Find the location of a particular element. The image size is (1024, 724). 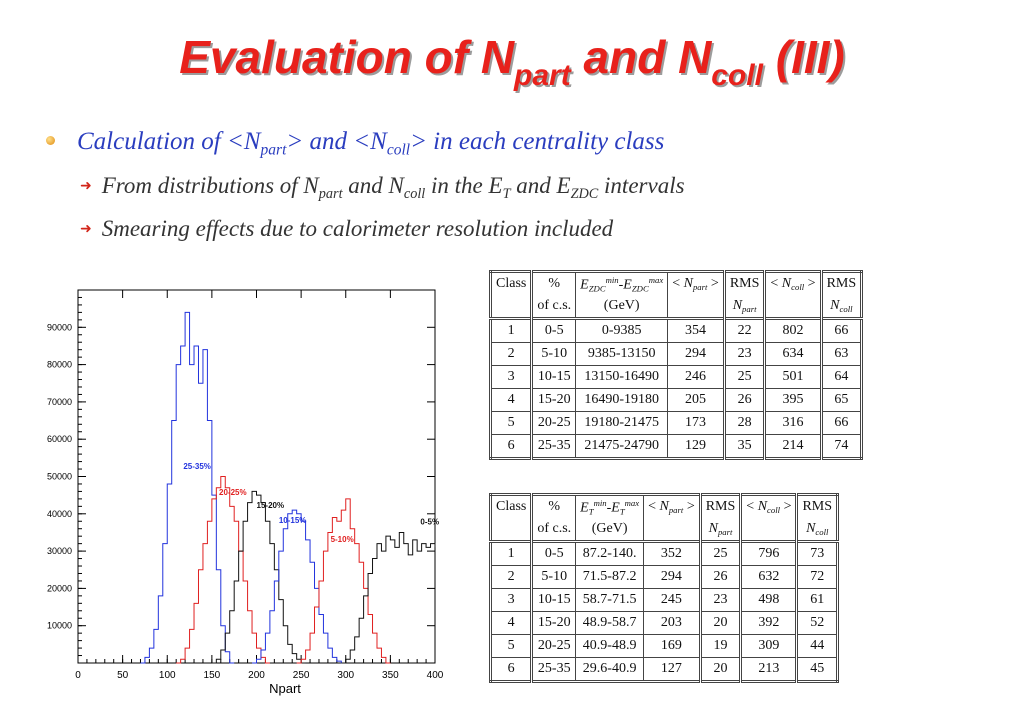

x-tick-label: 350 is located at coordinates (390, 675).